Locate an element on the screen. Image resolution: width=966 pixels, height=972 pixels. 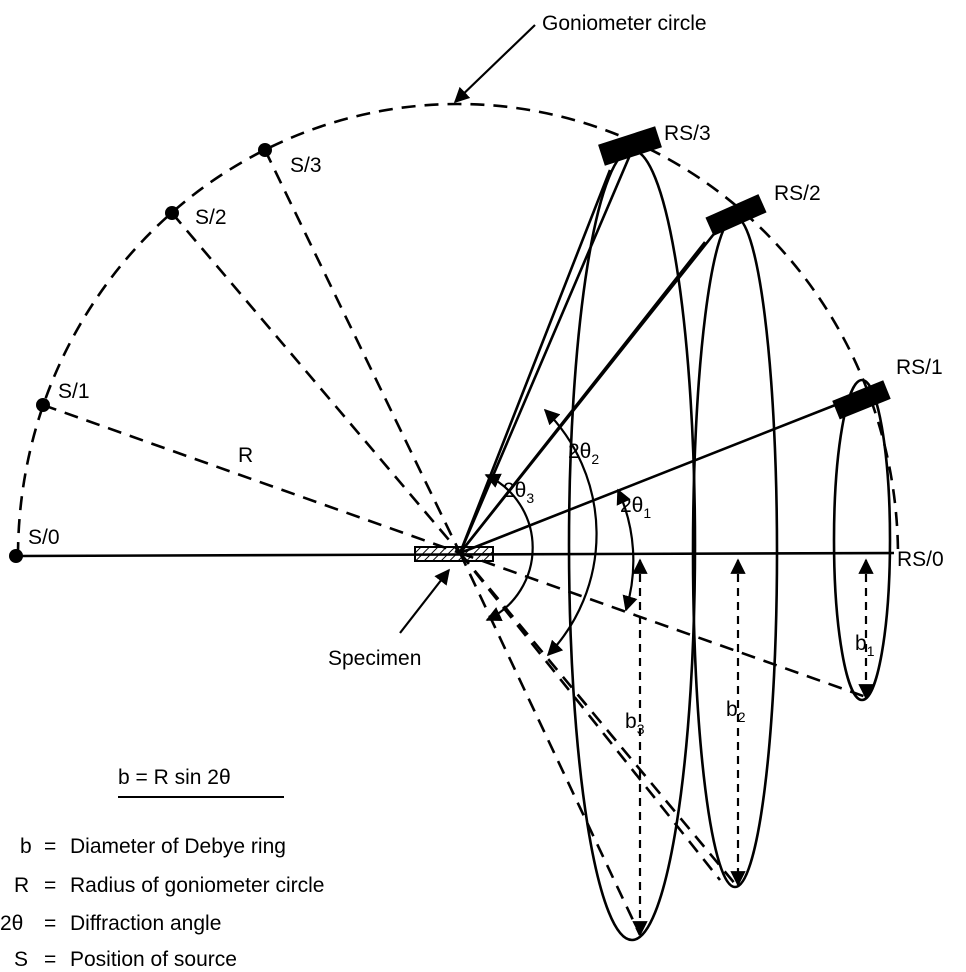
diameter-label-b3: b3 is located at coordinates (635, 723).